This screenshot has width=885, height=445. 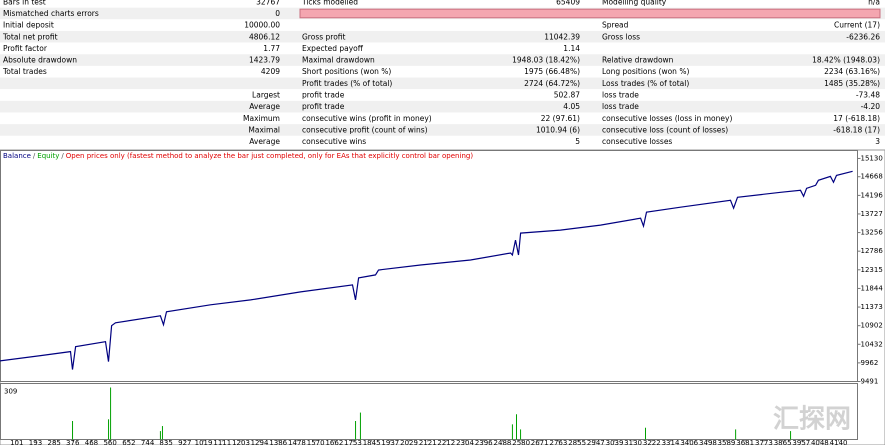 What do you see at coordinates (552, 71) in the screenshot?
I see `table-cell: 1975 (66.48%)` at bounding box center [552, 71].